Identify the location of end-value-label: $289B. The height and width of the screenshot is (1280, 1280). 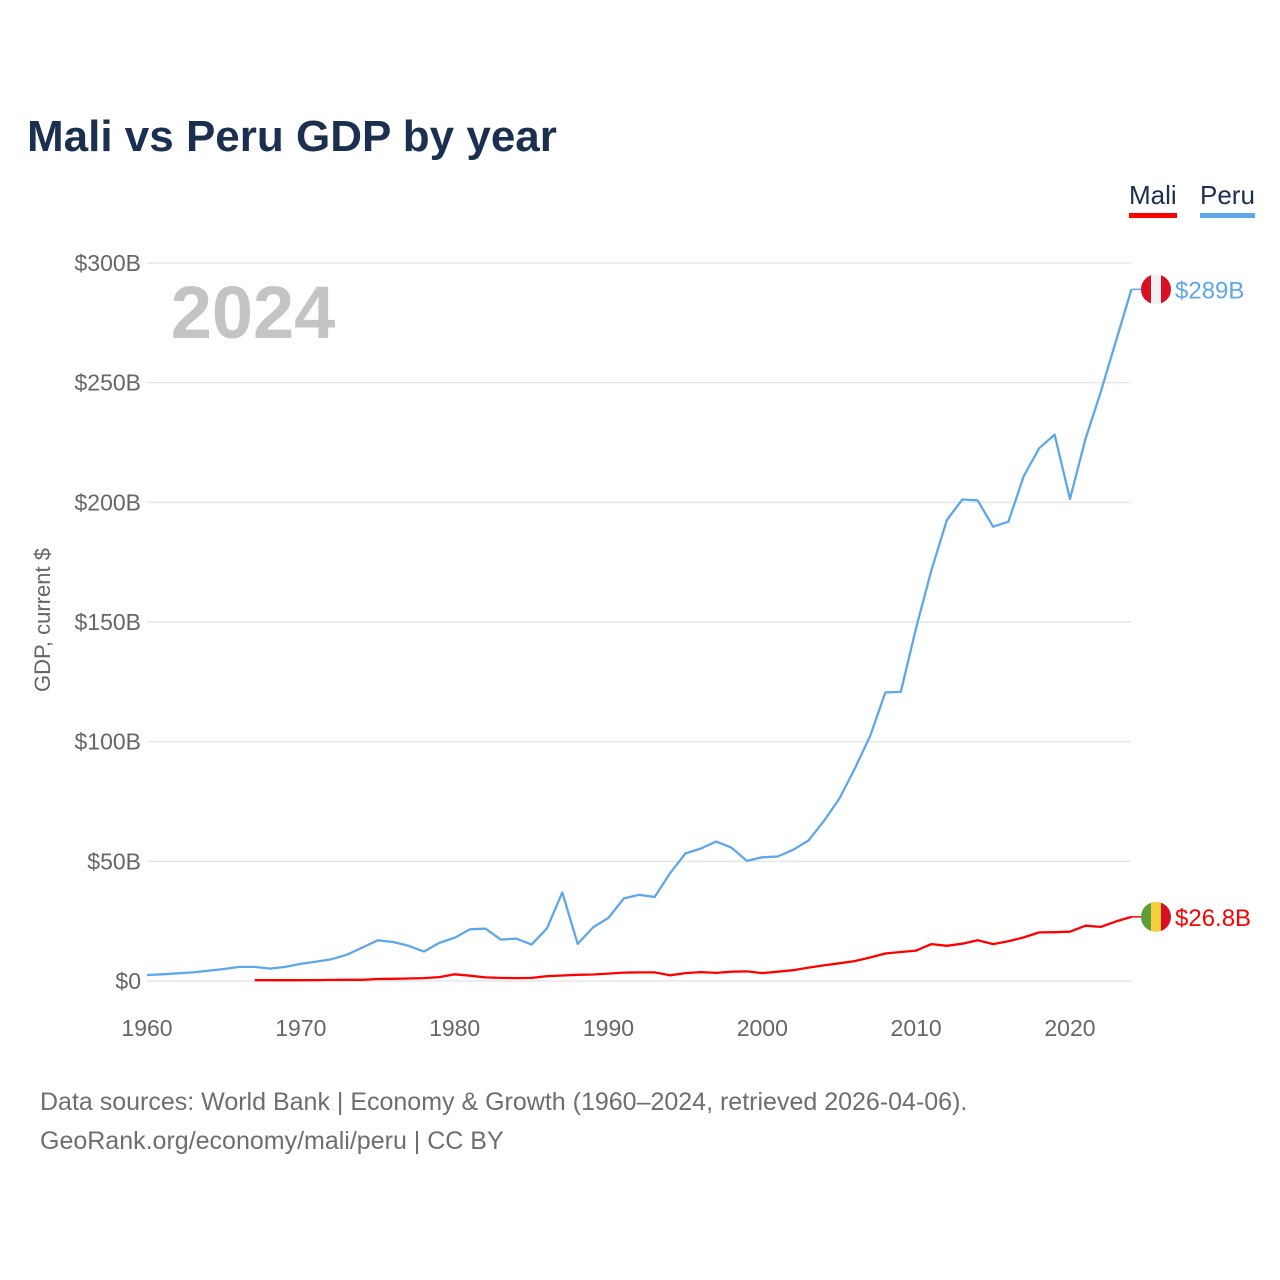
(1209, 290).